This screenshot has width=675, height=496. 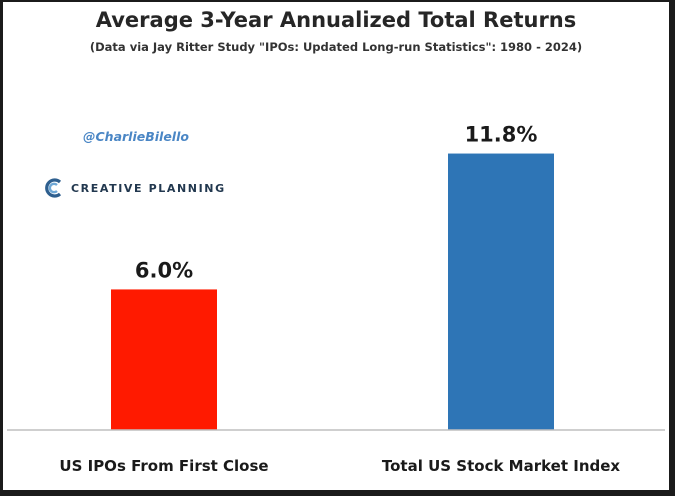 What do you see at coordinates (163, 466) in the screenshot?
I see `category-label-0: US IPOs From First Close` at bounding box center [163, 466].